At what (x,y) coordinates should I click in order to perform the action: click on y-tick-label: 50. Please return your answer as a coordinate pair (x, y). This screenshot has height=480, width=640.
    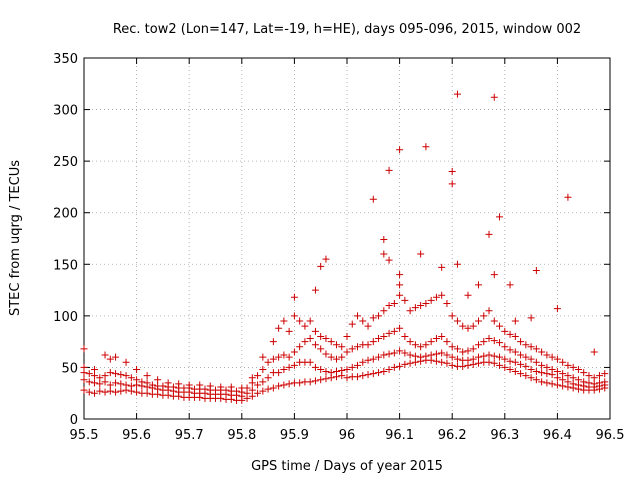
    Looking at the image, I should click on (69, 368).